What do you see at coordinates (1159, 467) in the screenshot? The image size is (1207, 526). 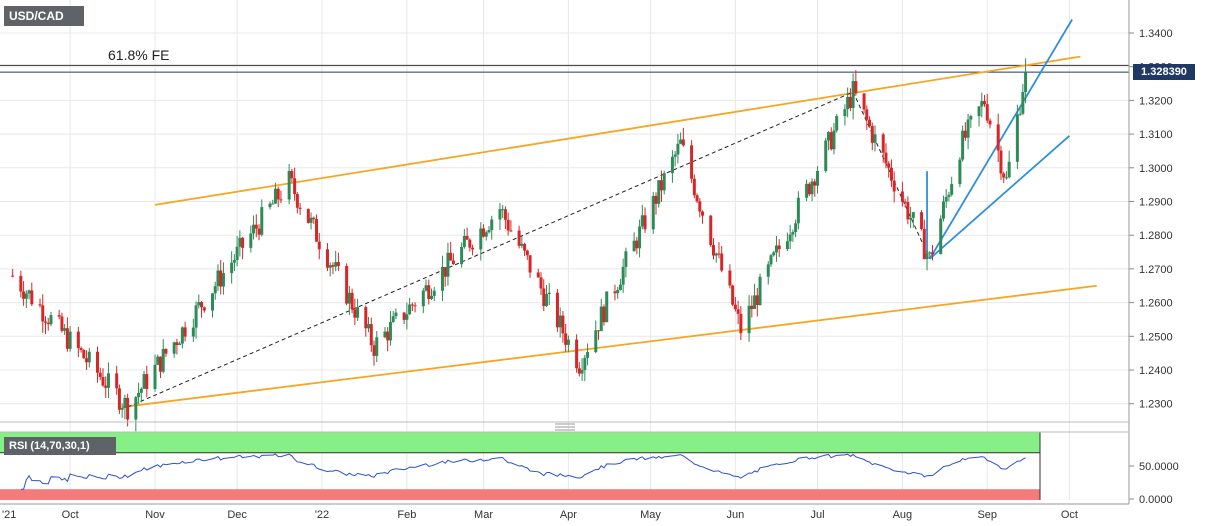 I see `rsi-tick-label: 50.0000` at bounding box center [1159, 467].